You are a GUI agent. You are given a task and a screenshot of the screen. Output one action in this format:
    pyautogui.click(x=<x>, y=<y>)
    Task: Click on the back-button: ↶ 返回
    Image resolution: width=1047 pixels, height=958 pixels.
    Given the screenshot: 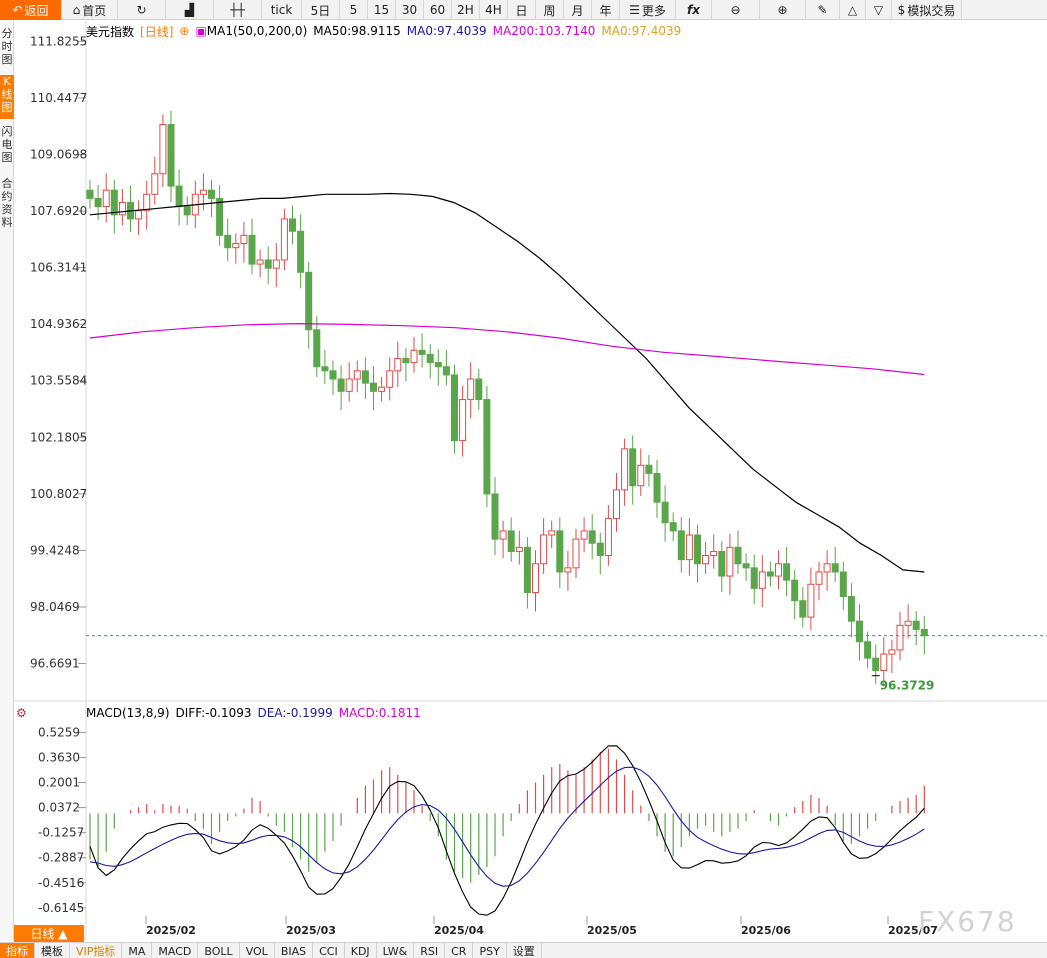 What is the action you would take?
    pyautogui.click(x=31, y=10)
    